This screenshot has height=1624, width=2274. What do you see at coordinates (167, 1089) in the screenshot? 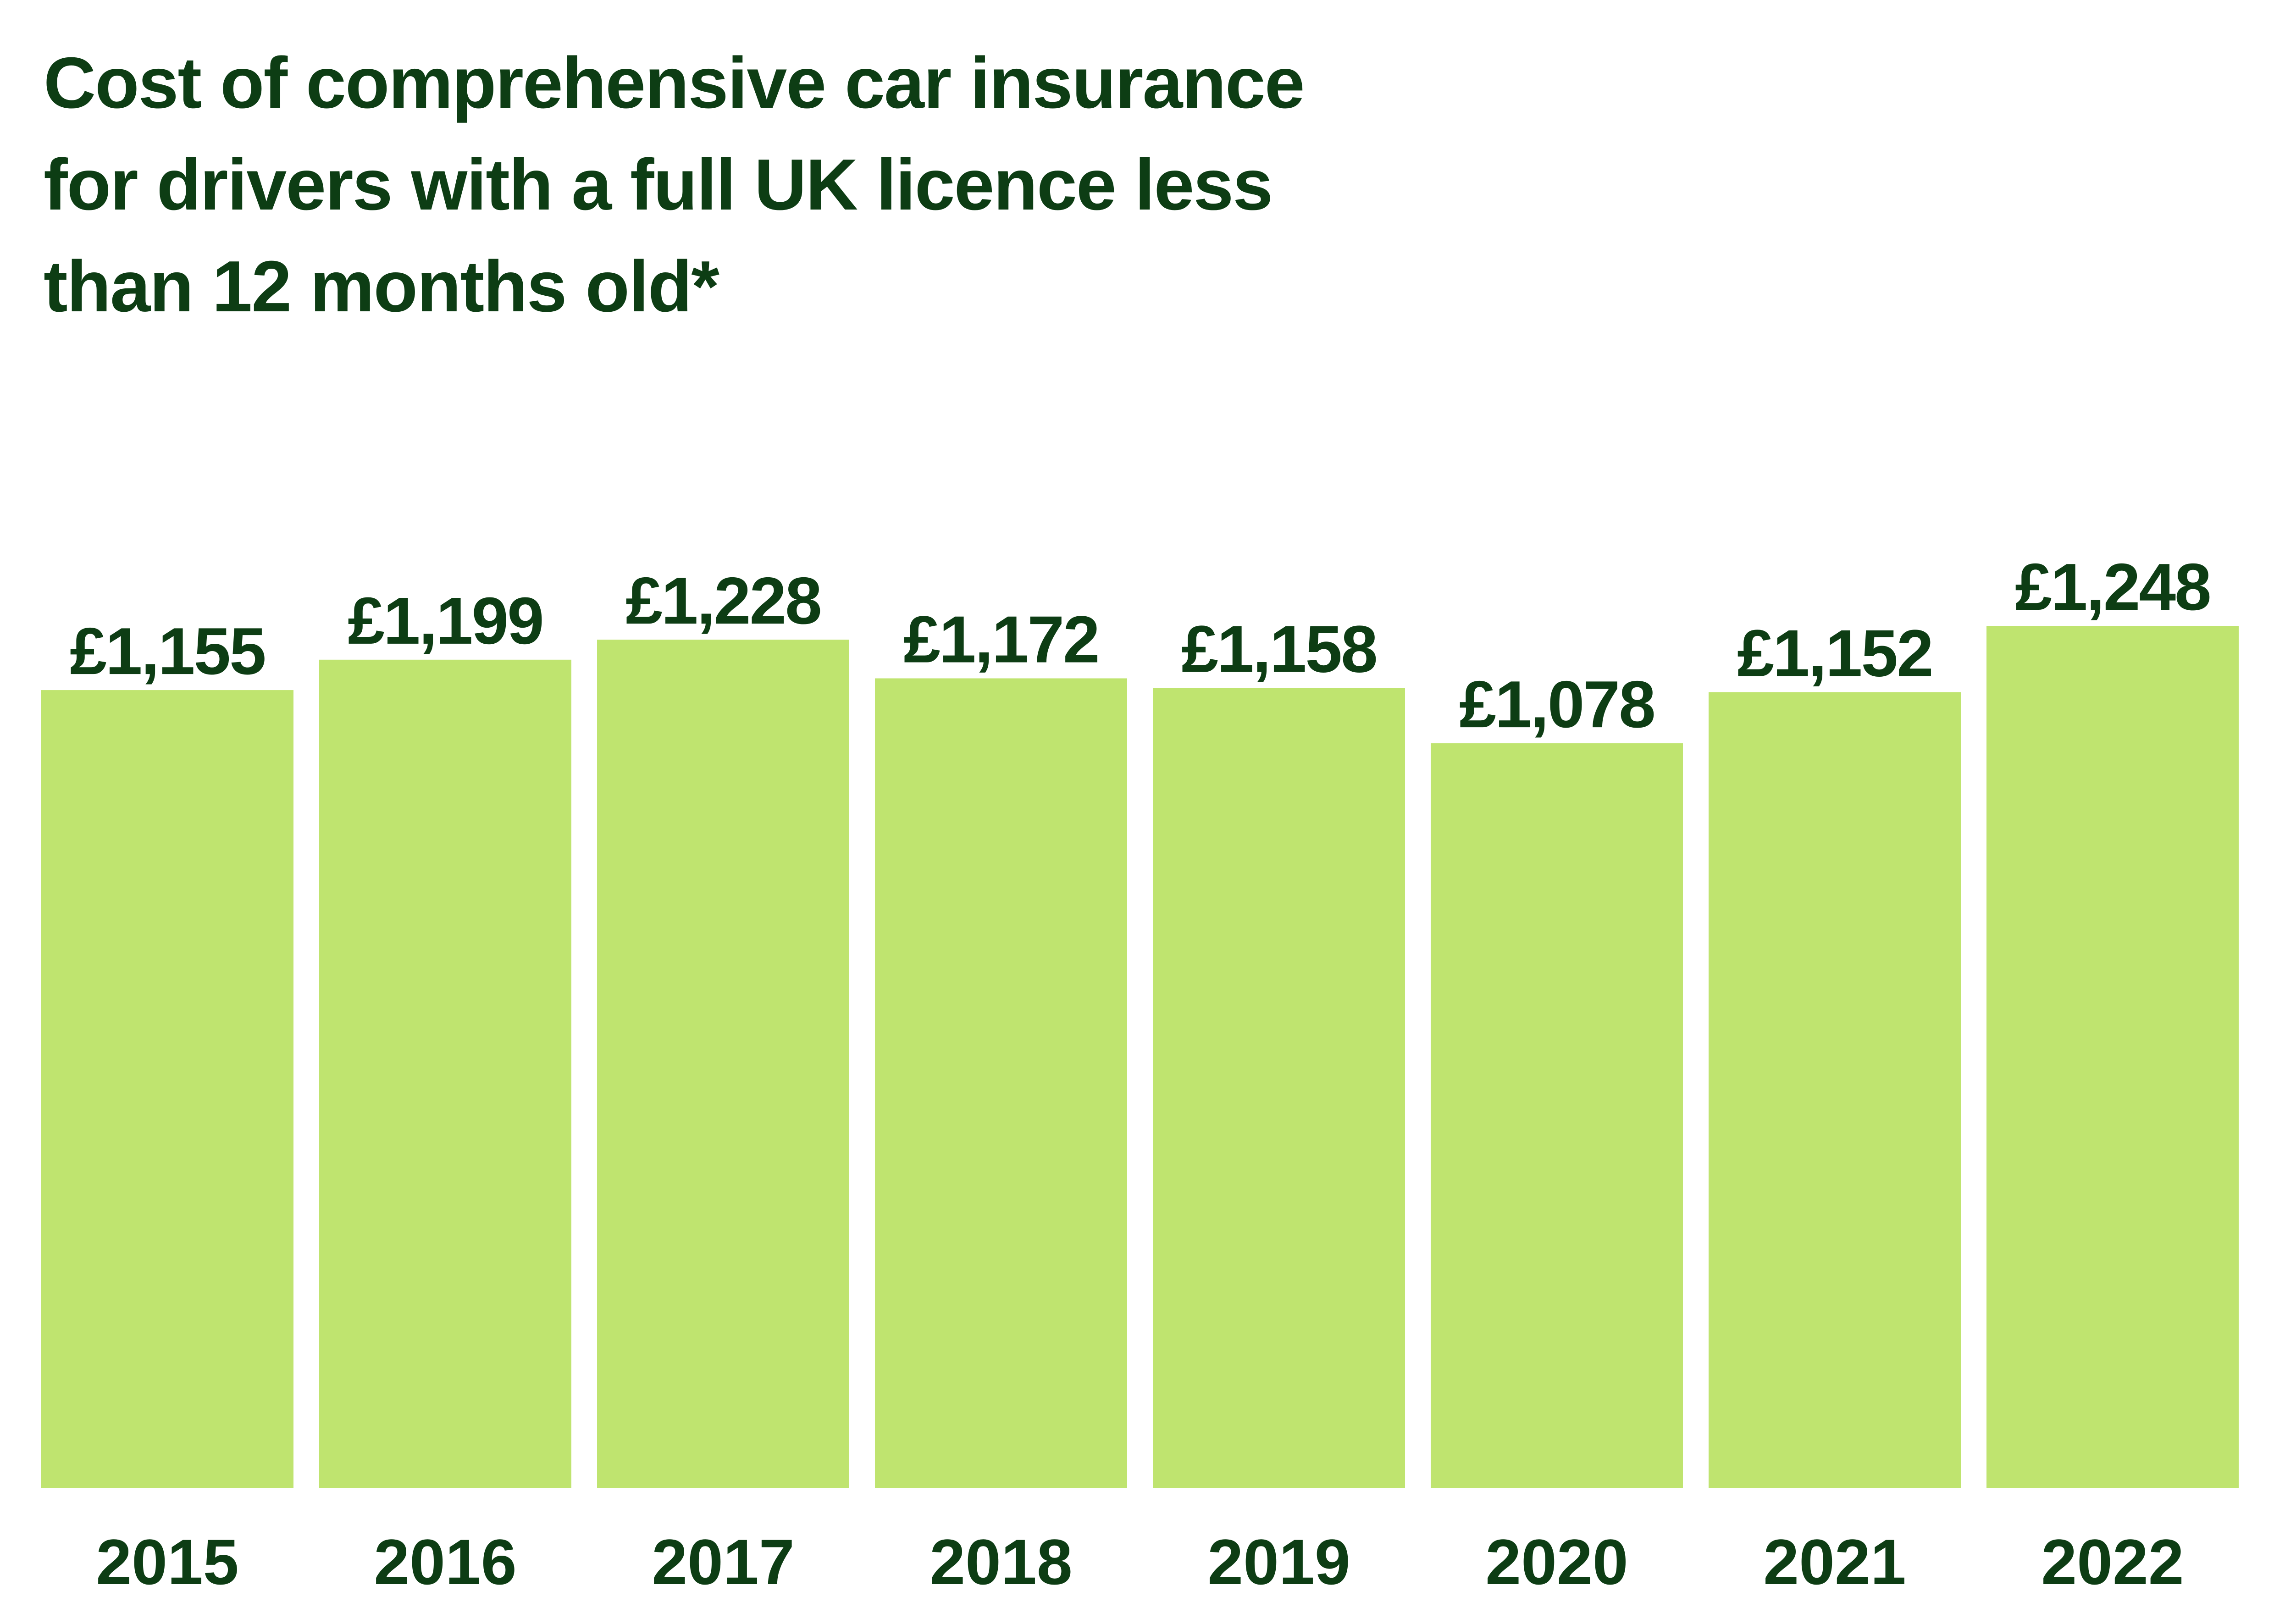
I see `bar-2015` at bounding box center [167, 1089].